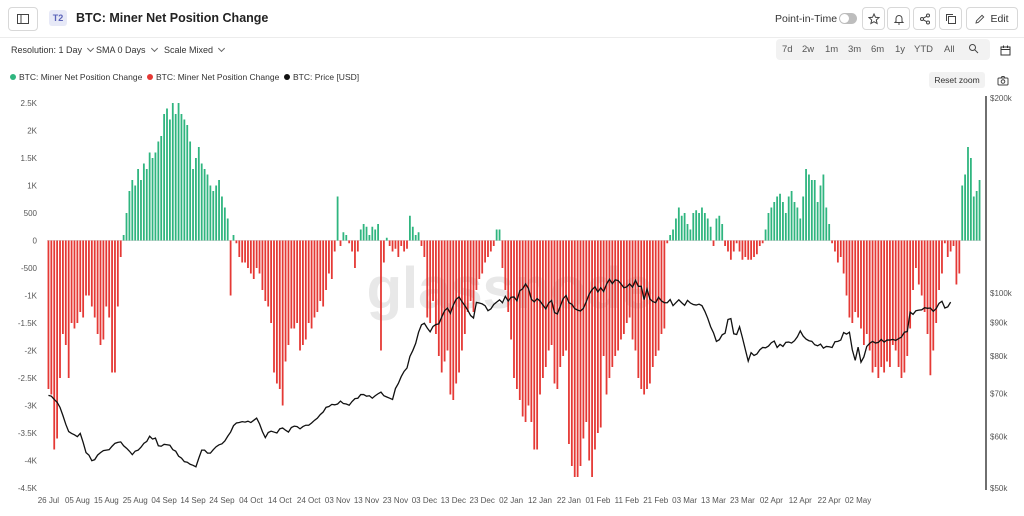  Describe the element at coordinates (135, 500) in the screenshot. I see `x-axis-tick: 25 Aug` at that location.